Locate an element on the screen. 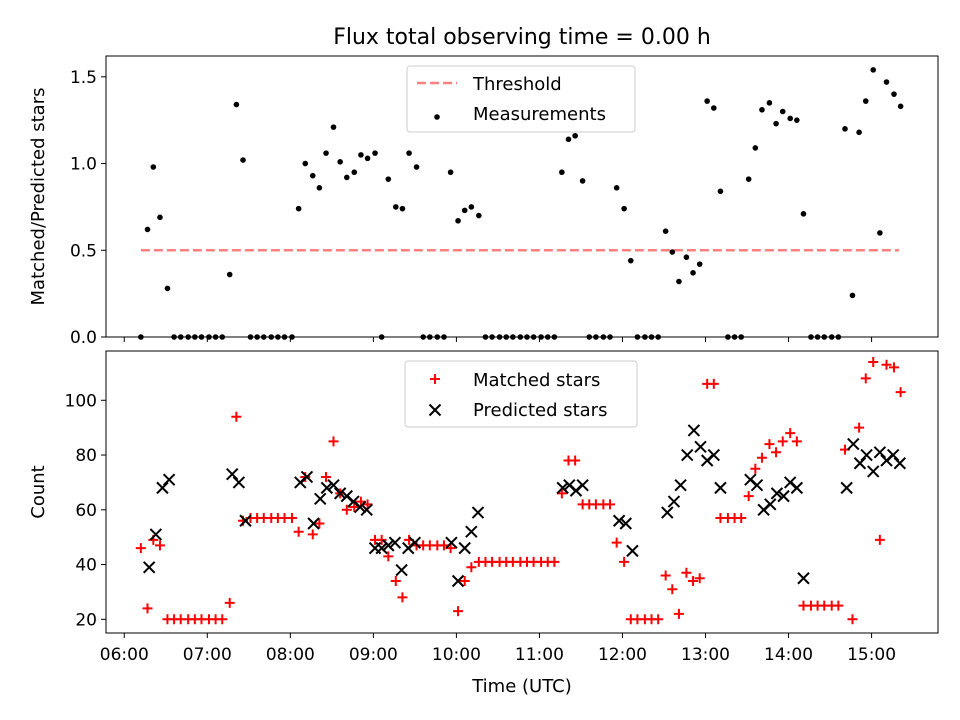  legend-matched-label: Matched stars is located at coordinates (536, 380).